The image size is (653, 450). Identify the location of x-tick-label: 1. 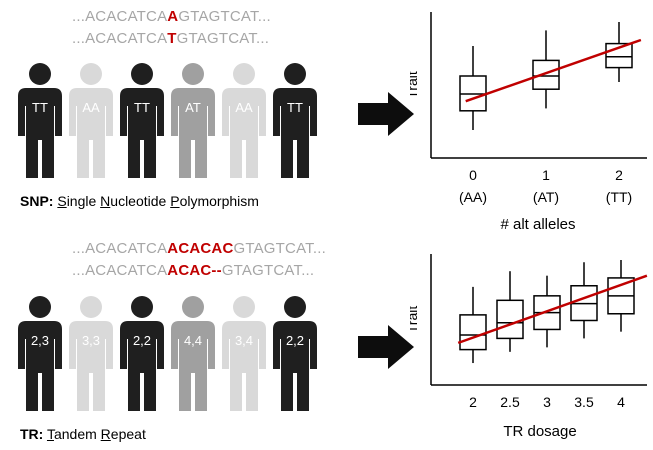
(546, 175).